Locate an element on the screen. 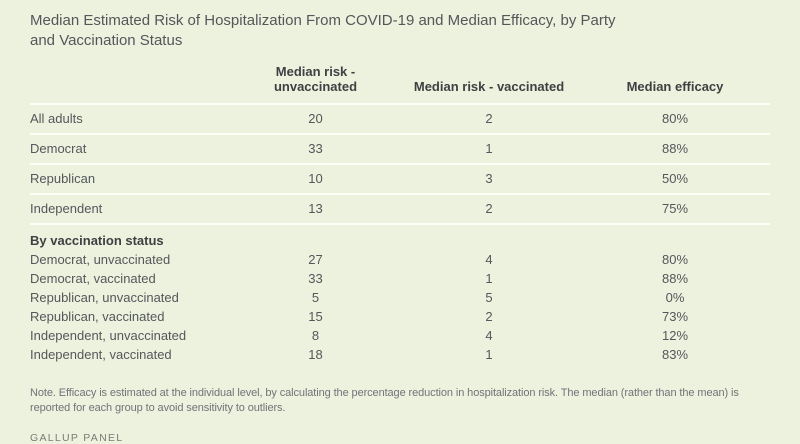 The image size is (800, 444). efficacy-value: 73% is located at coordinates (675, 316).